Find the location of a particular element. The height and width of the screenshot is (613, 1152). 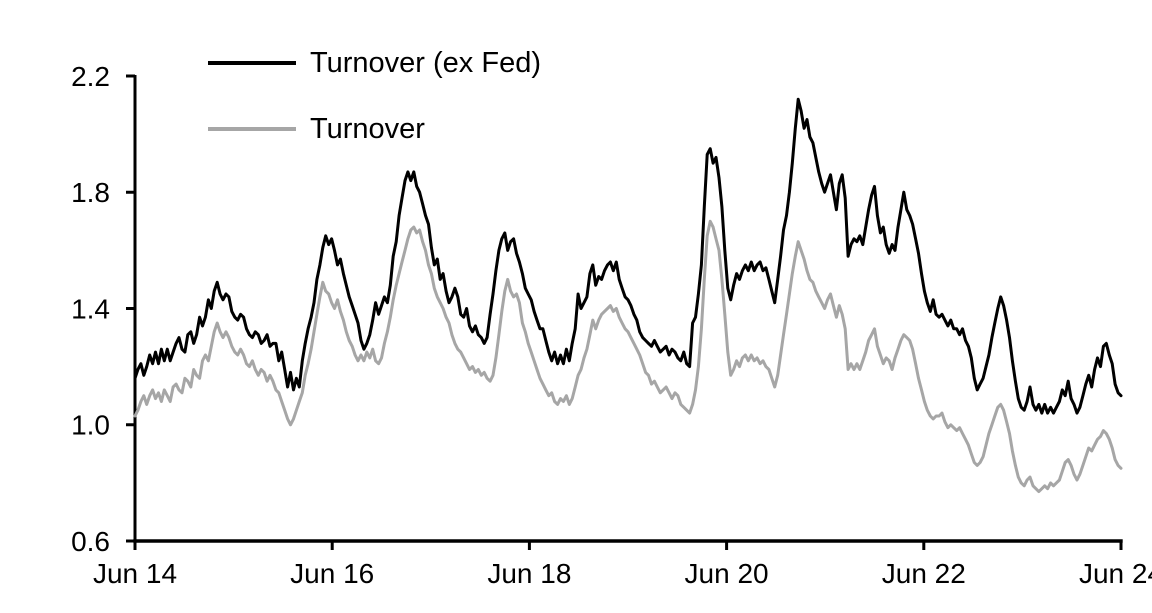

legend-label-turnover-ex-fed: Turnover (ex Fed) is located at coordinates (425, 62).